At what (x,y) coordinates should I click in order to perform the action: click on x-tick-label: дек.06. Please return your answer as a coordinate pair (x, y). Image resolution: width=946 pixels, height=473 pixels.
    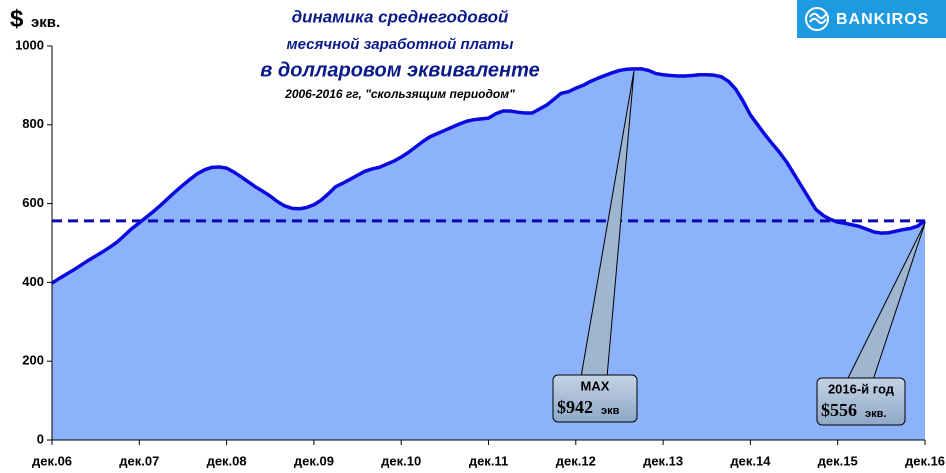
    Looking at the image, I should click on (52, 460).